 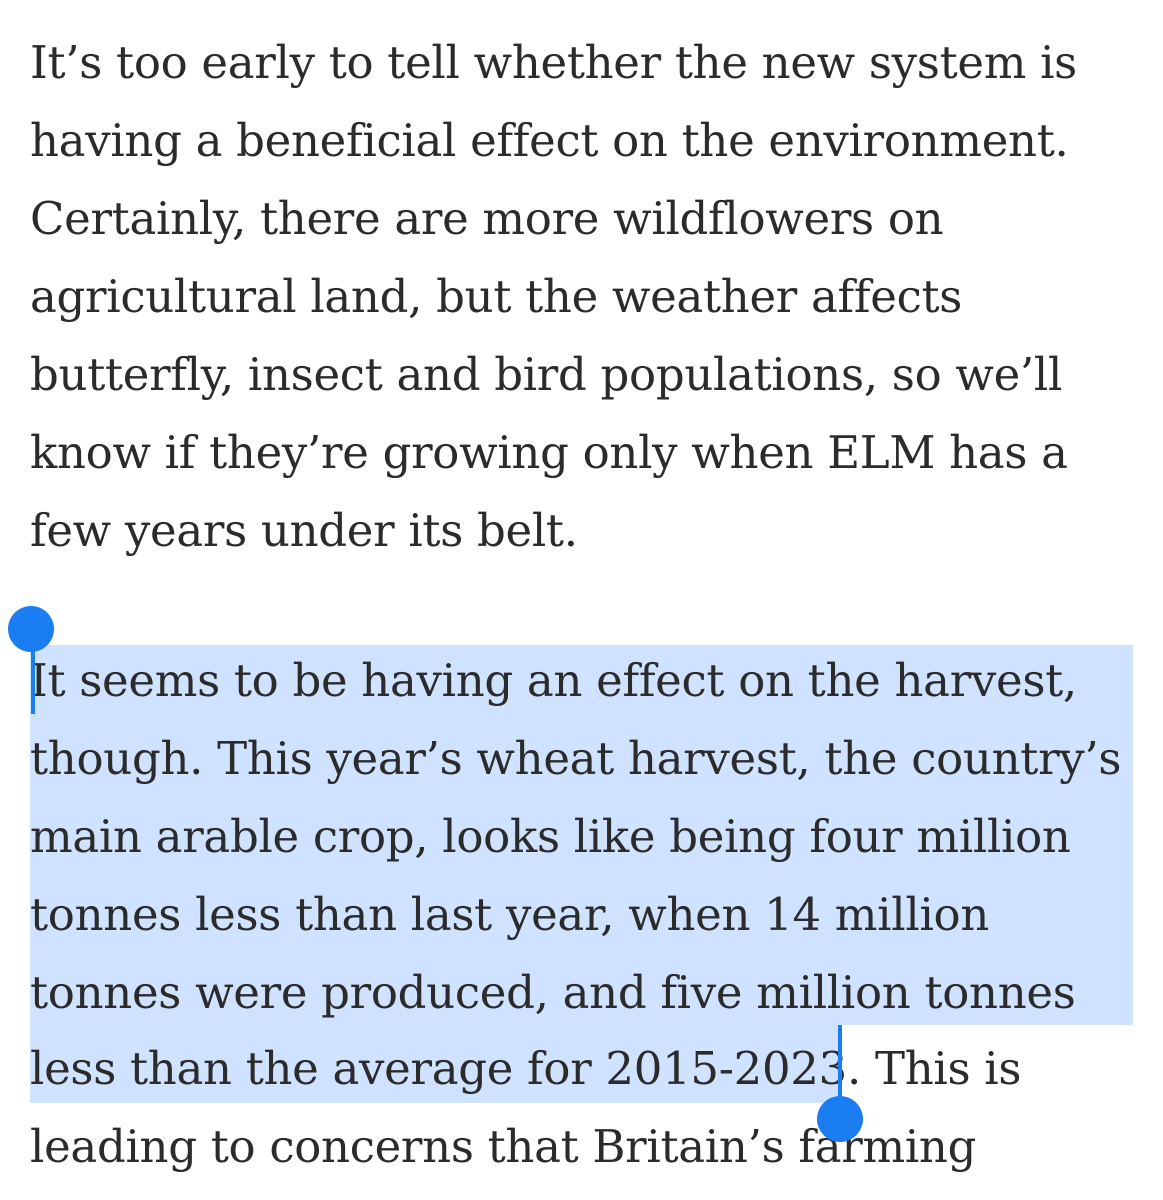 What do you see at coordinates (304, 530) in the screenshot?
I see `text-line: few years under its belt.` at bounding box center [304, 530].